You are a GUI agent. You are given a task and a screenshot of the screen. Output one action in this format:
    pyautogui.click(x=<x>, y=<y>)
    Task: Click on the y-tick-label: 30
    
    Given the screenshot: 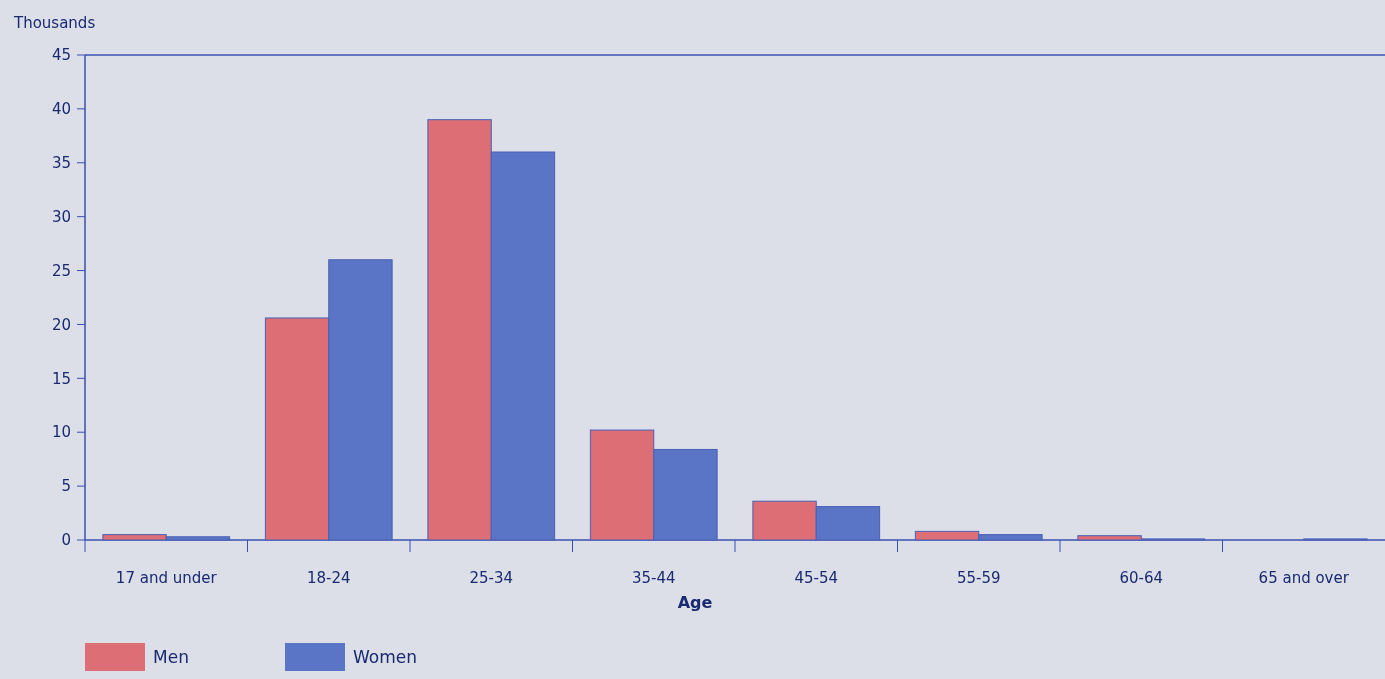 What is the action you would take?
    pyautogui.click(x=61, y=216)
    